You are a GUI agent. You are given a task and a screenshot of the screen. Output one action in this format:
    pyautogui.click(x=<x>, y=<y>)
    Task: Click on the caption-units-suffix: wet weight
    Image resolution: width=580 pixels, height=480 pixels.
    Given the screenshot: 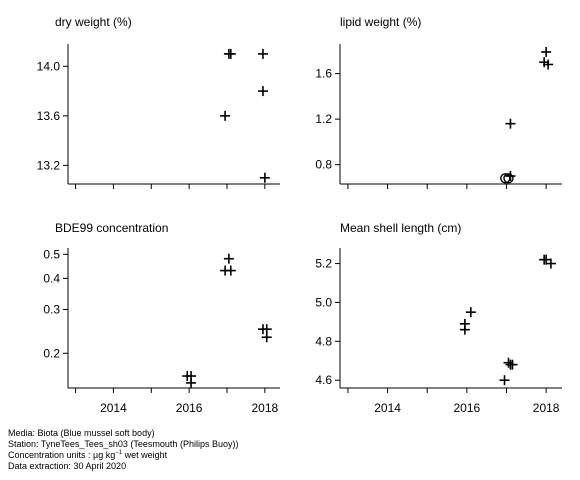 What is the action you would take?
    pyautogui.click(x=145, y=455)
    